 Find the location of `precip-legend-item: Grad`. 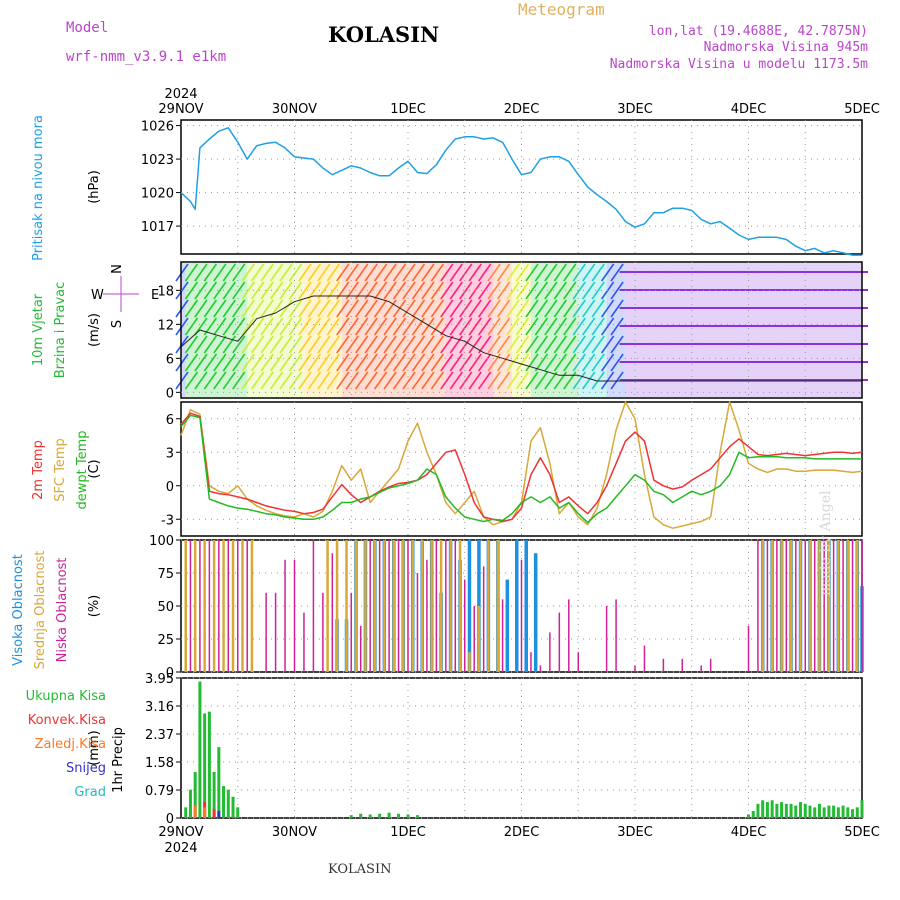

precip-legend-item: Grad is located at coordinates (90, 792).